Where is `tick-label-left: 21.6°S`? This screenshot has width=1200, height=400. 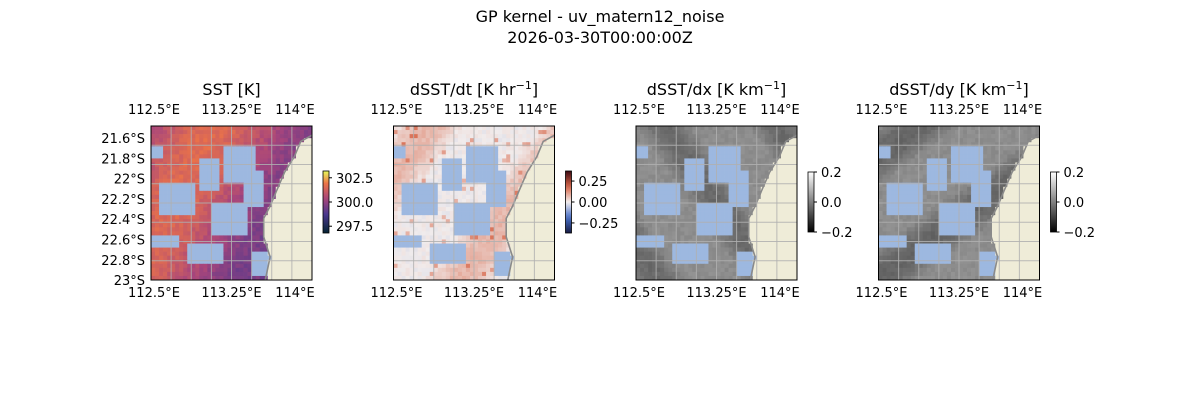
tick-label-left: 21.6°S is located at coordinates (123, 139).